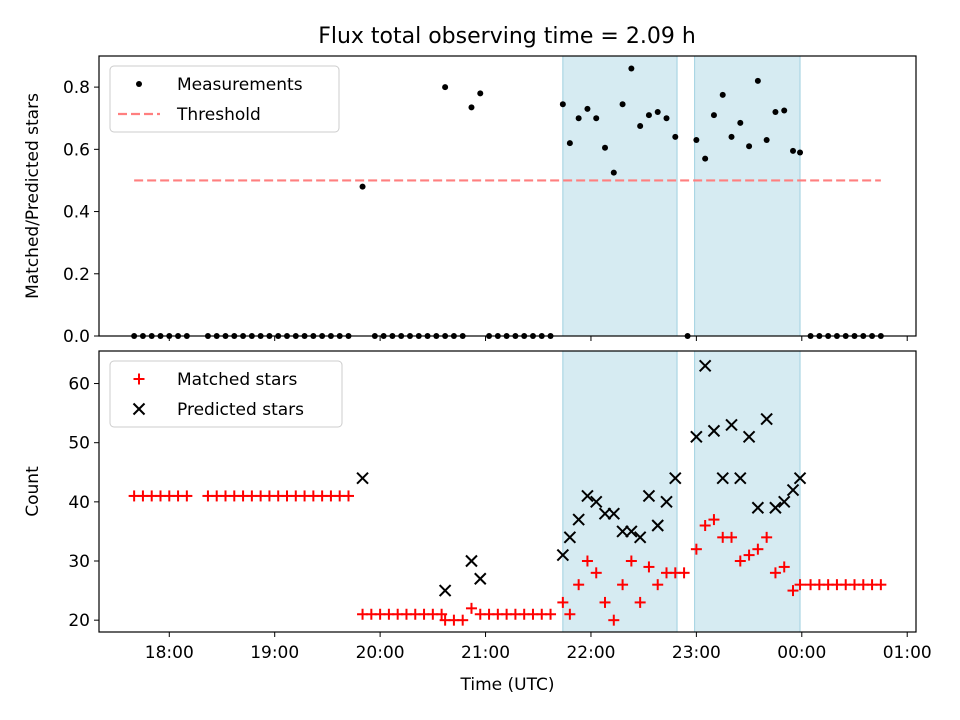  What do you see at coordinates (240, 410) in the screenshot?
I see `legend-label: Predicted stars` at bounding box center [240, 410].